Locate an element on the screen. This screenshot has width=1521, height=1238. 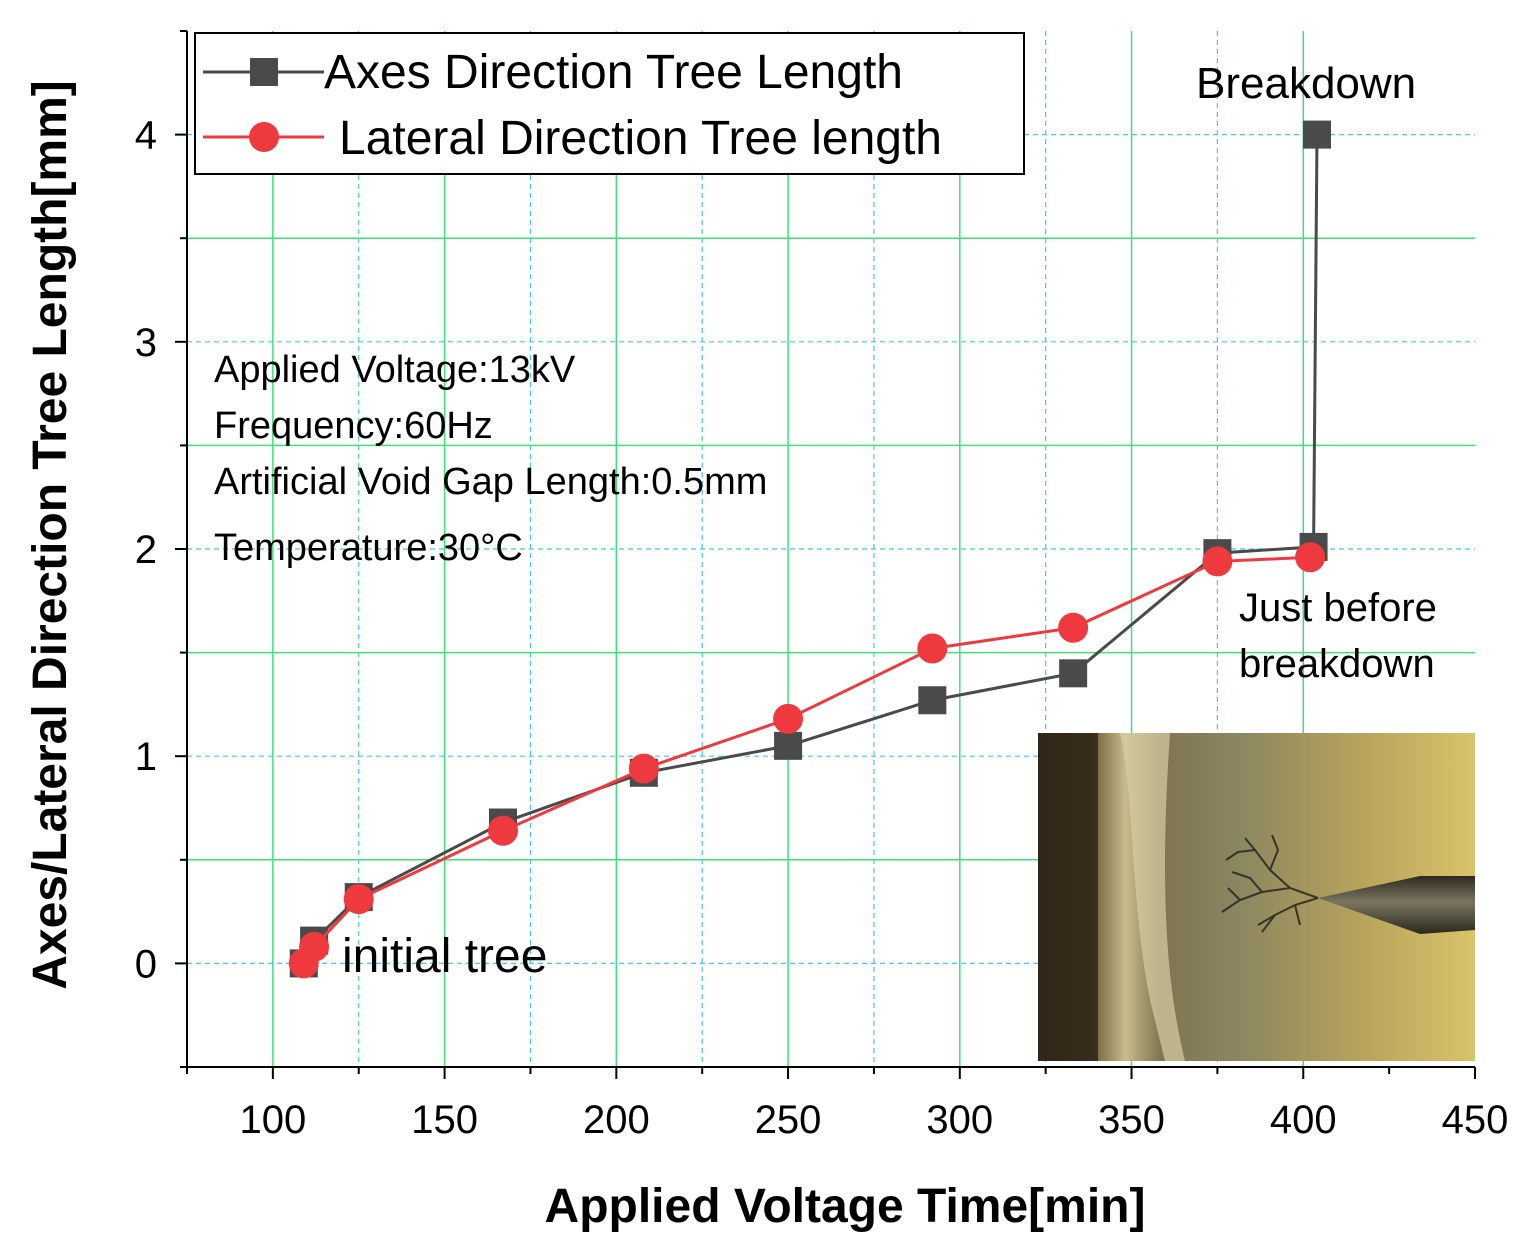
x-tick-label: 450 is located at coordinates (1475, 1120).